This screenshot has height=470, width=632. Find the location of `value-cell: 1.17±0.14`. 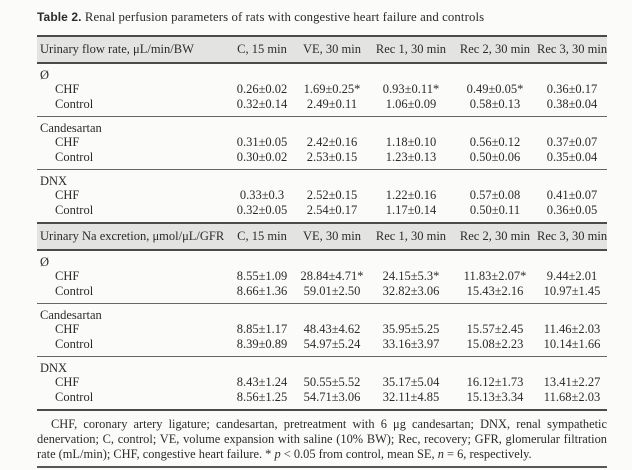

value-cell: 1.17±0.14 is located at coordinates (411, 210).